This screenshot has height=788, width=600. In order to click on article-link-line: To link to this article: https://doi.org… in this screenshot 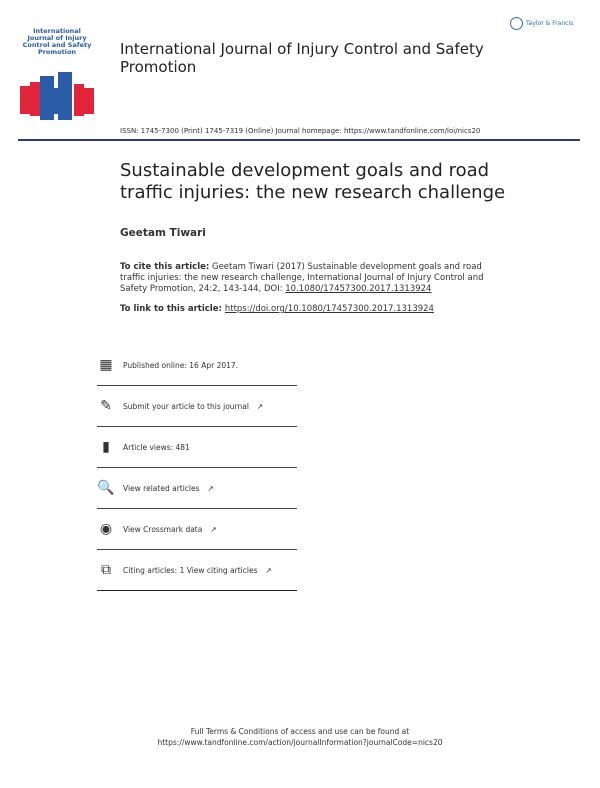, I will do `click(277, 309)`.